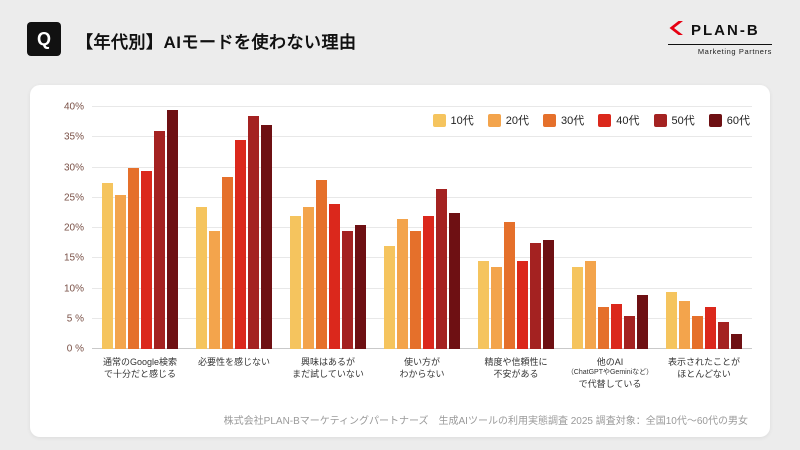  I want to click on logo-brand-text: PLAN-B, so click(725, 30).